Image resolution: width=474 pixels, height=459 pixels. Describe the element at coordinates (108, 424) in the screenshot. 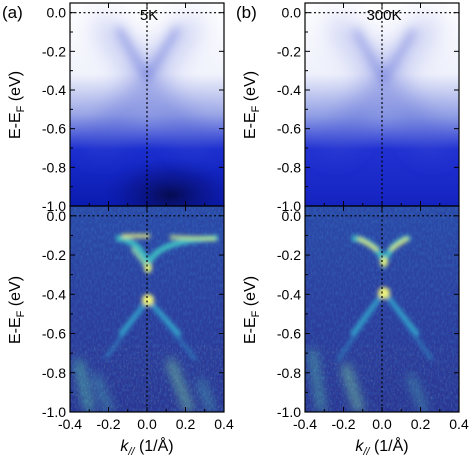

I see `panel-a-deriv-xtick-label: -0.2` at that location.